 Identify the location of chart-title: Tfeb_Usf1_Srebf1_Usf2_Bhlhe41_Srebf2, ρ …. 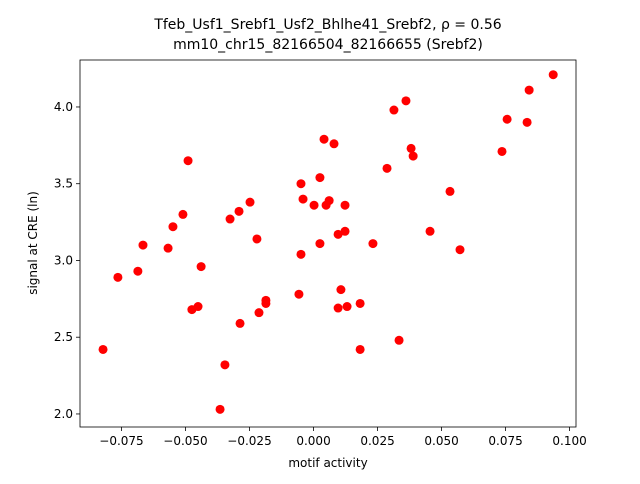
(327, 25).